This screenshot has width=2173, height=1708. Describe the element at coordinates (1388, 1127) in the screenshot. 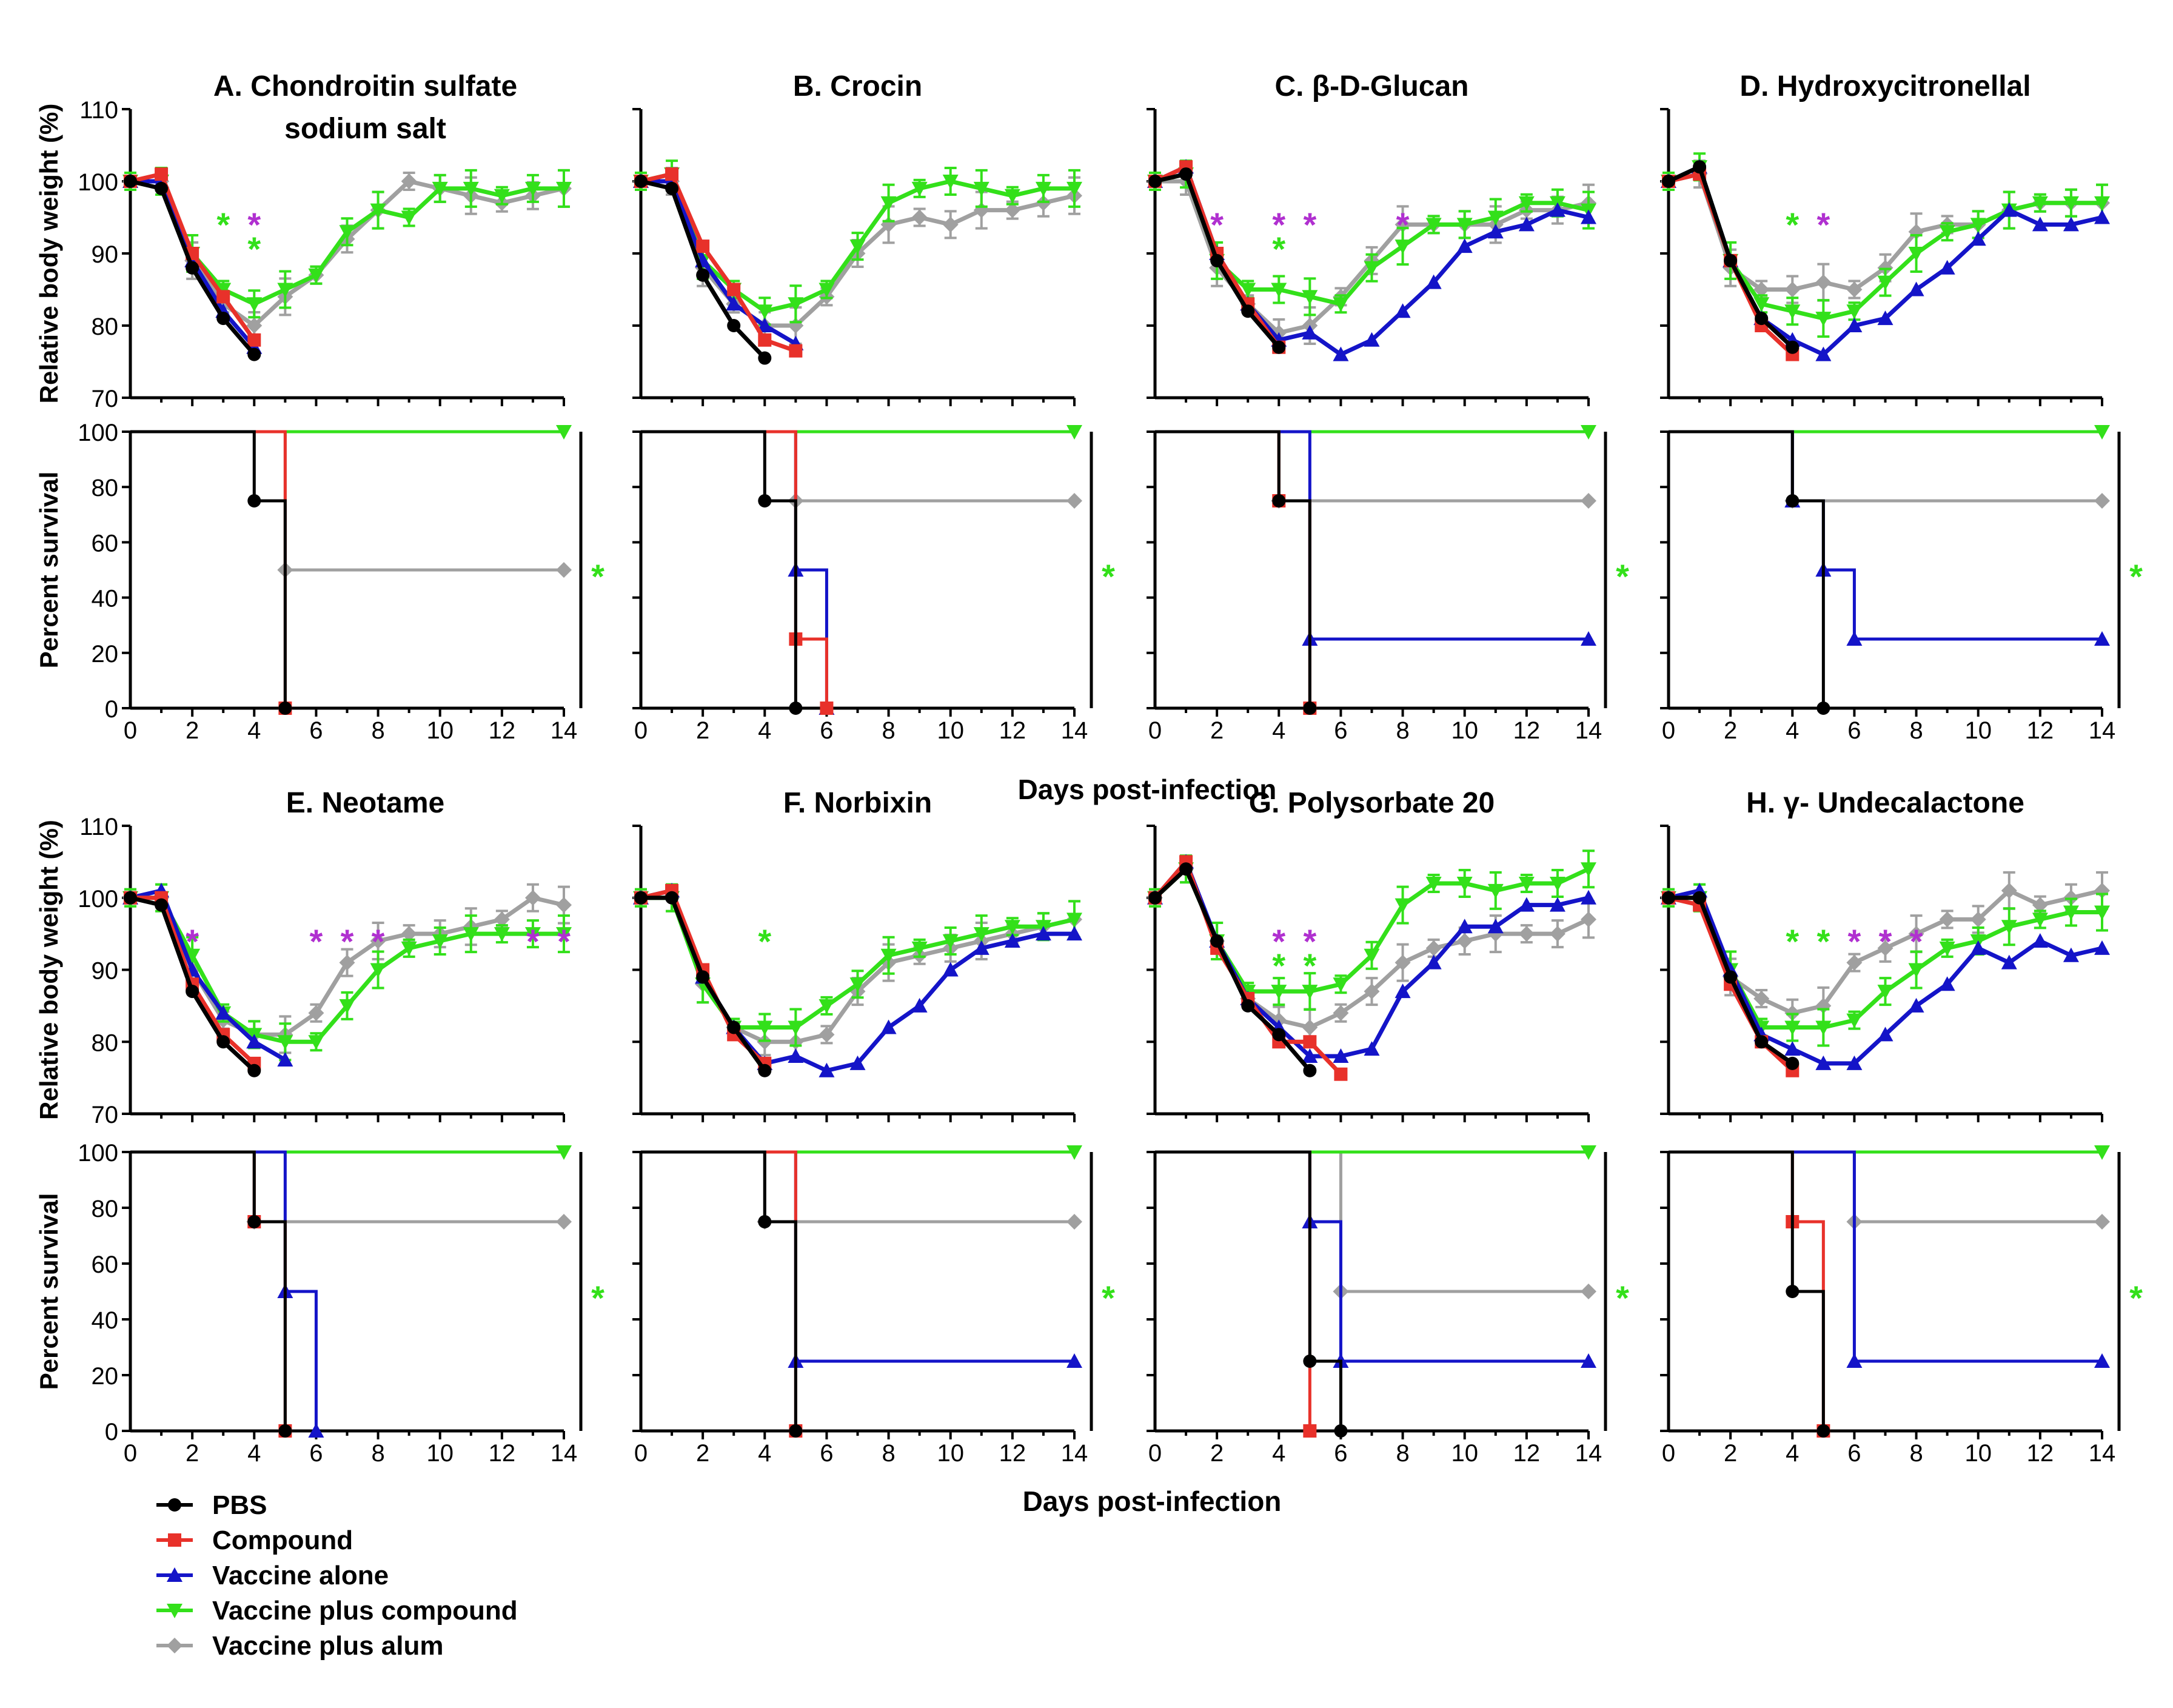

I see `panel-g: G. Polysorbate 20****0 2 4 6 8 10 12 14*` at that location.